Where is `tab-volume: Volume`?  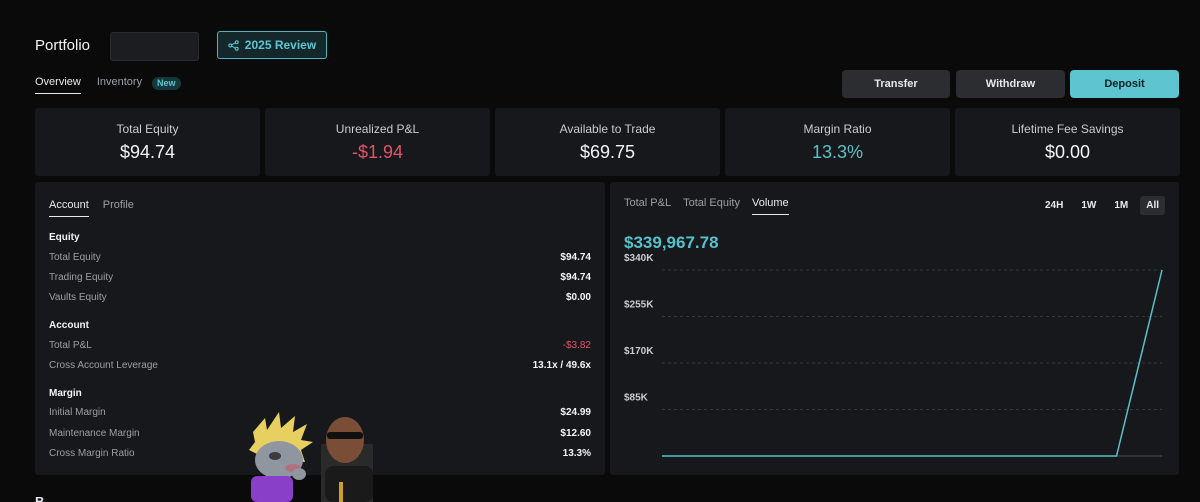 tab-volume: Volume is located at coordinates (770, 206).